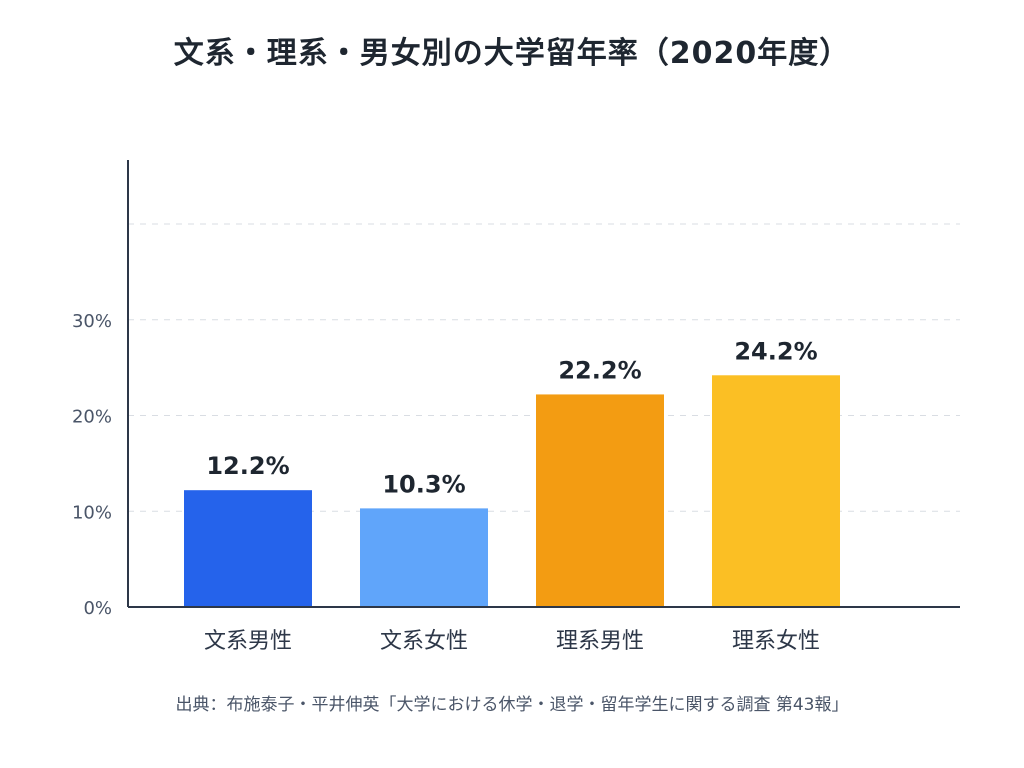 The image size is (1024, 768). Describe the element at coordinates (248, 641) in the screenshot. I see `x-tick-label: 文系男性` at that location.